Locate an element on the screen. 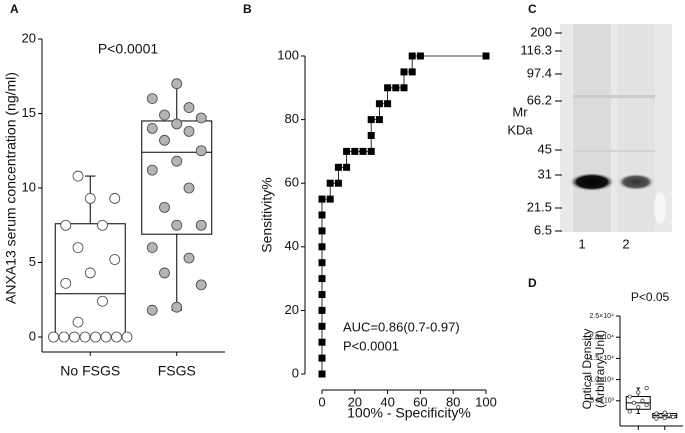 The image size is (685, 433). annotation: AUC=0.86(0.7-0.97) is located at coordinates (401, 326).